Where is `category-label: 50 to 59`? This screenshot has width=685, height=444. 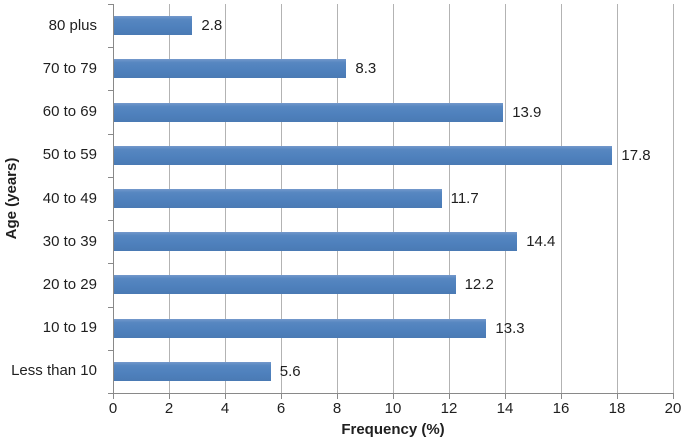 category-label: 50 to 59 is located at coordinates (69, 155).